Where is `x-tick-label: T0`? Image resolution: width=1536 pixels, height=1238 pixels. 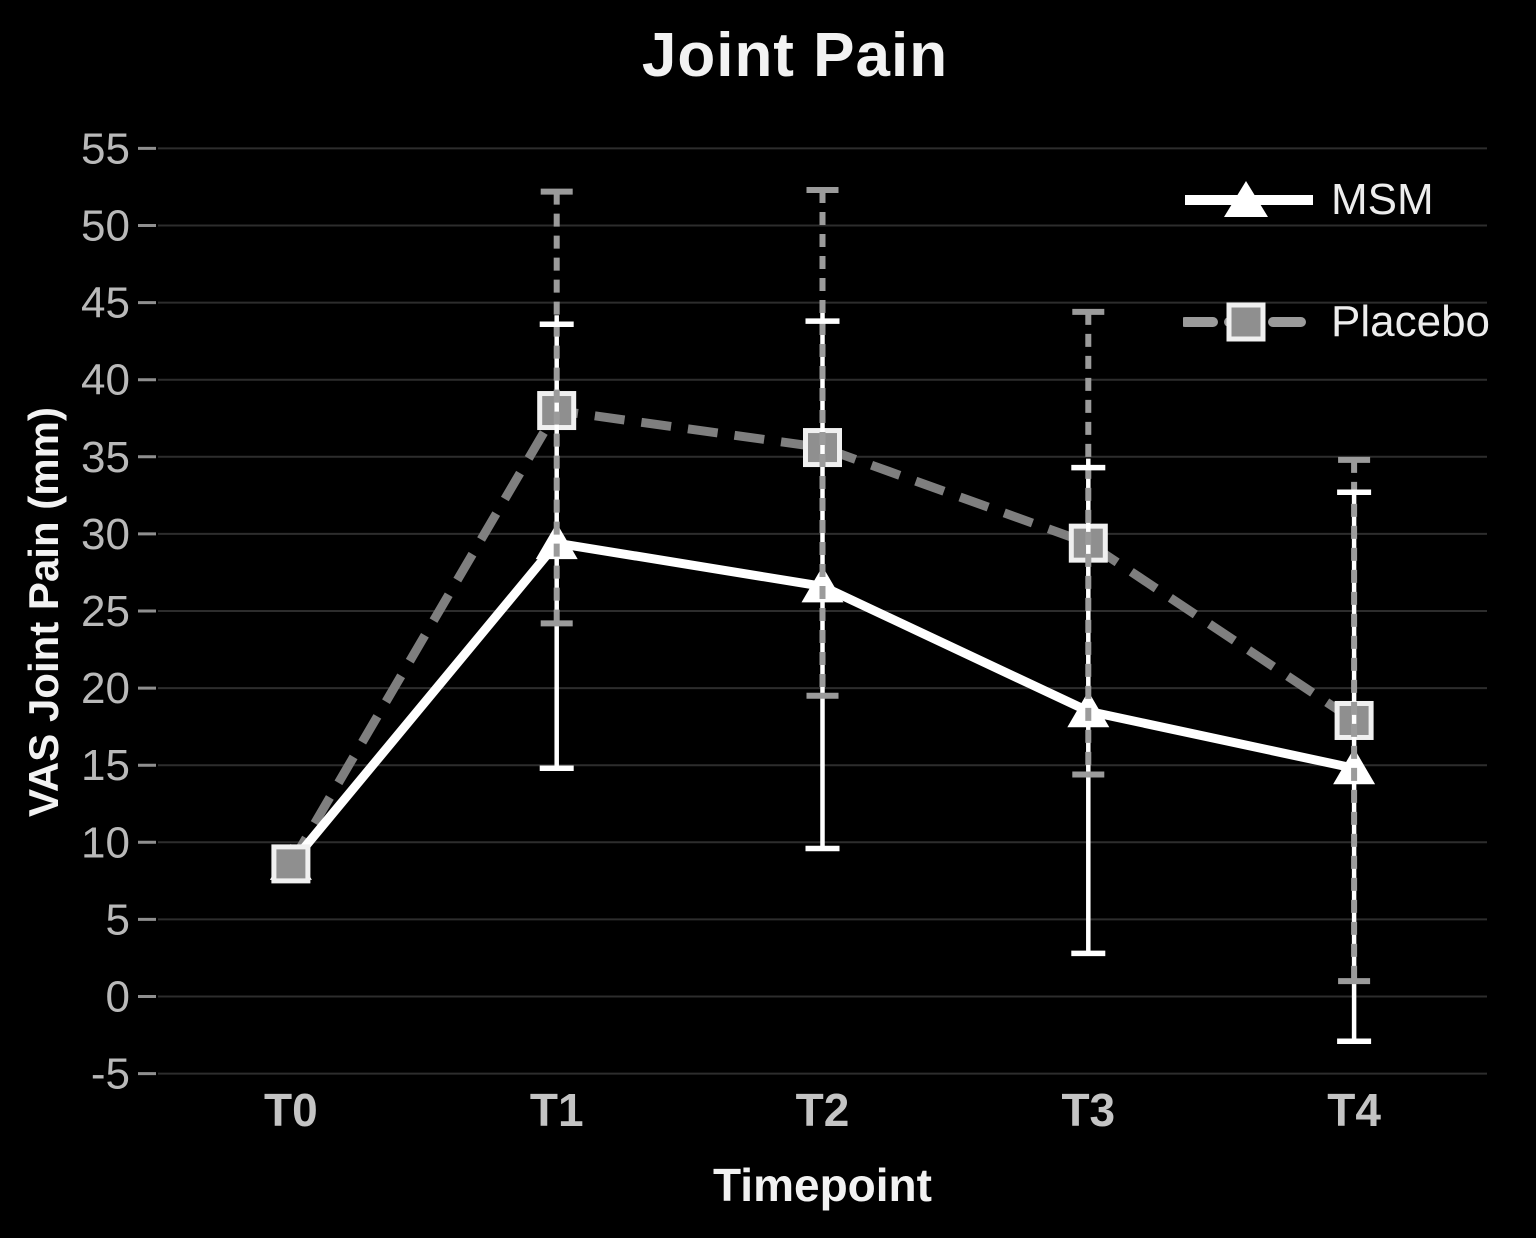
x-tick-label: T0 is located at coordinates (291, 1110).